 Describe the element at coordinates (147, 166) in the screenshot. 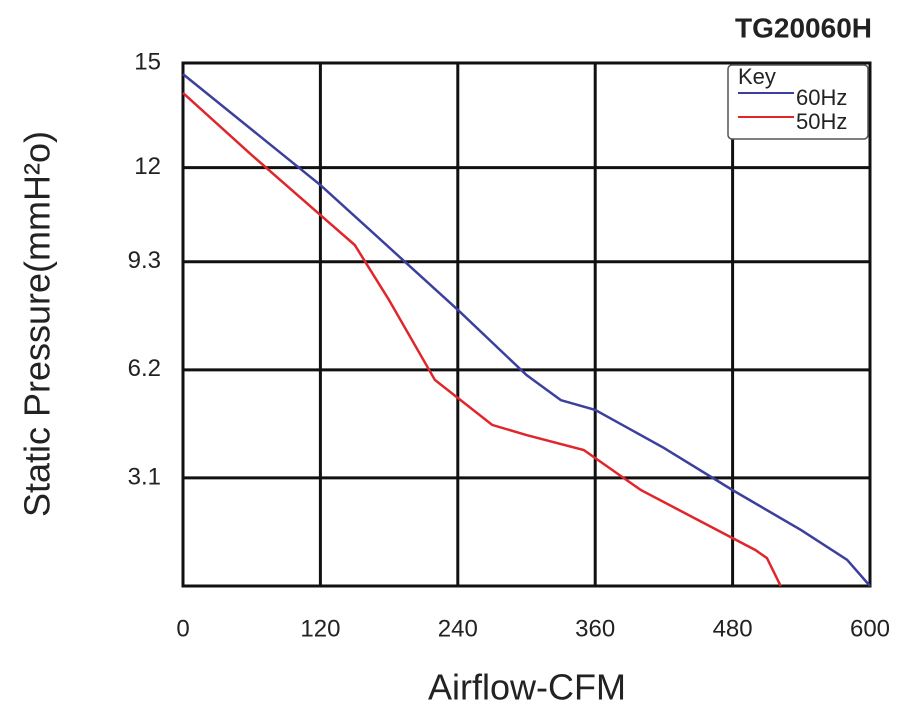

I see `y-tick-label: 12` at that location.